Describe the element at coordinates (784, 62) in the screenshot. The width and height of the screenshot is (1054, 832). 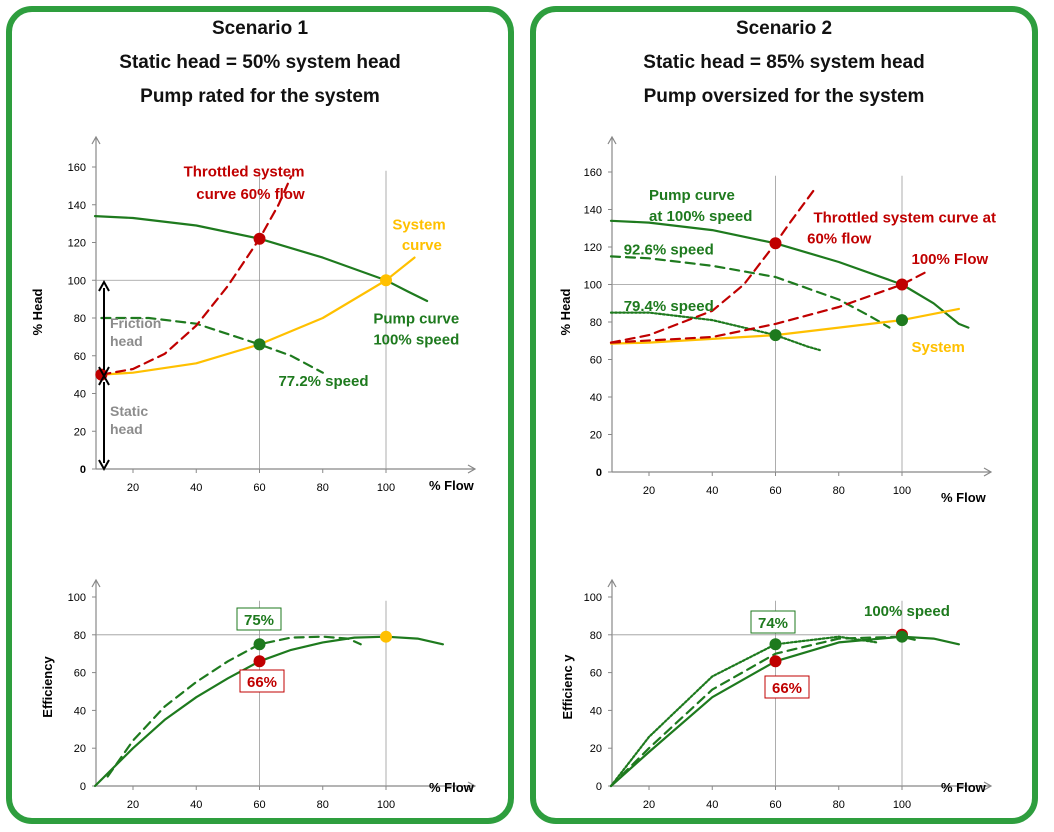
I see `scenario-subtitle: Static head = 85% system head` at that location.